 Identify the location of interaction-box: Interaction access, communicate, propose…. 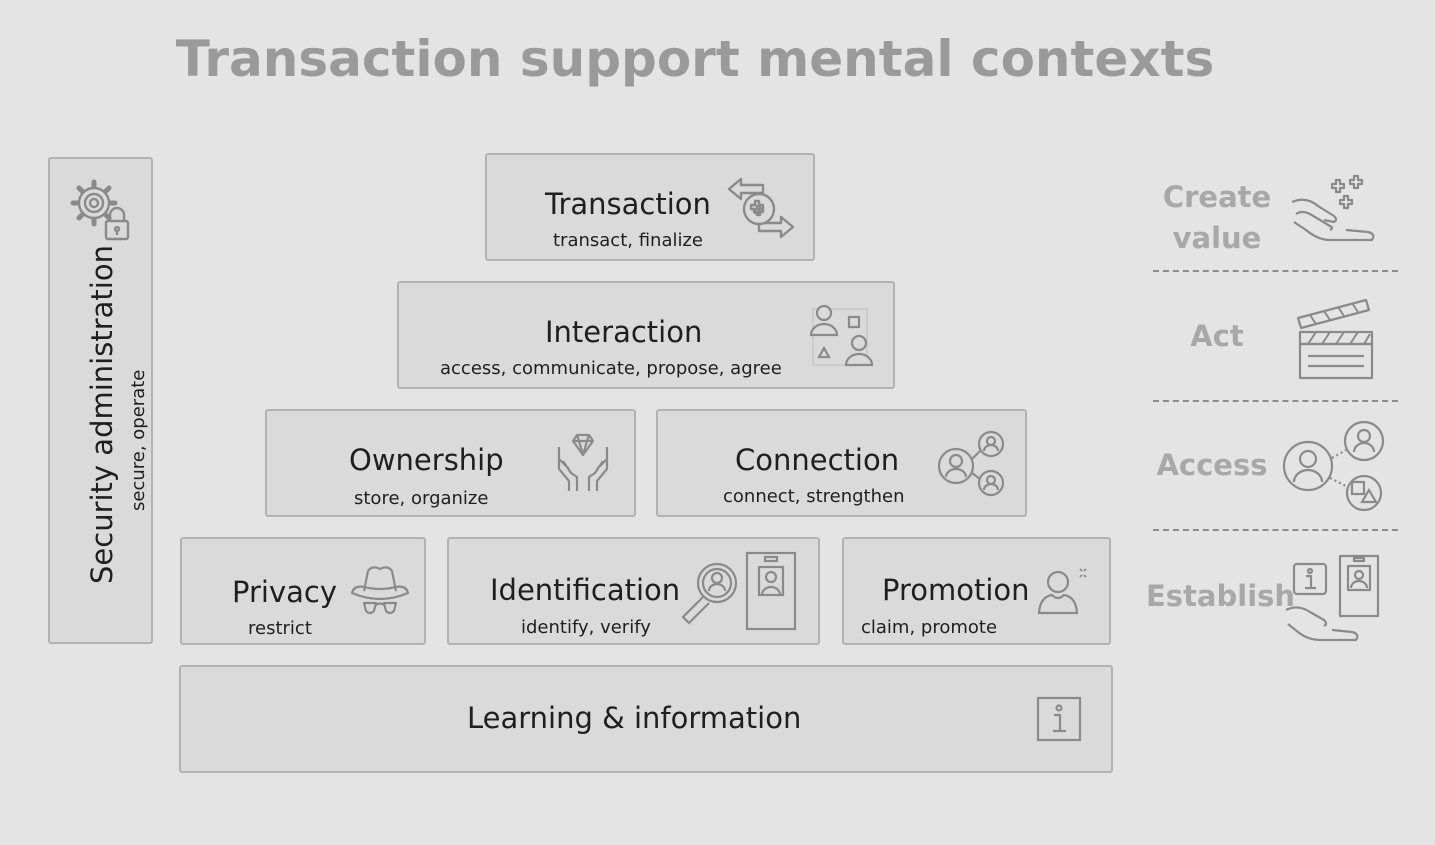
(646, 335).